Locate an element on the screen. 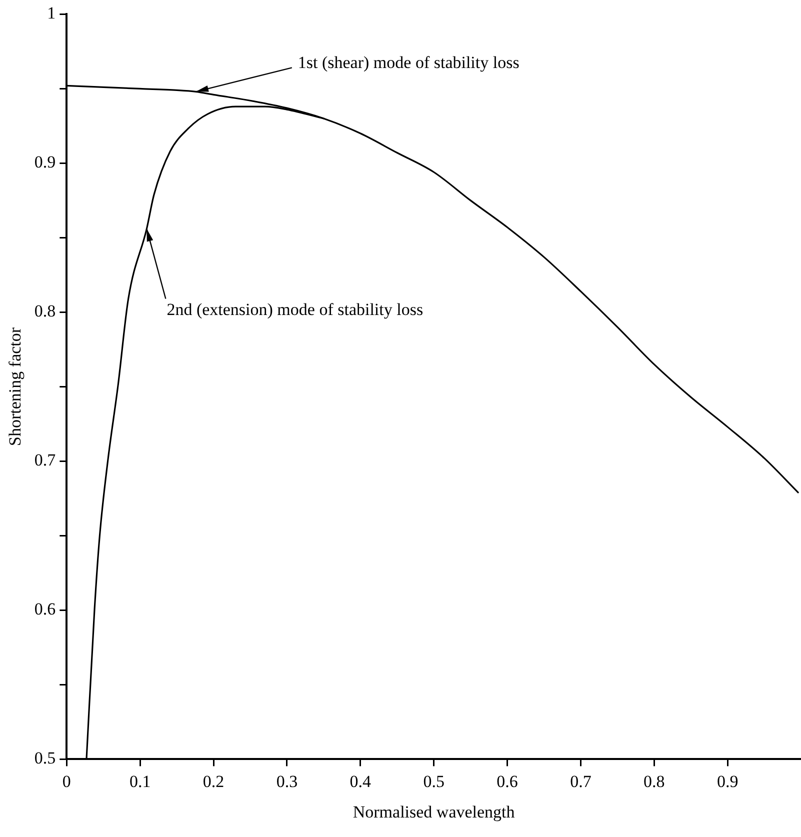 Image resolution: width=801 pixels, height=837 pixels. x-axis-title: Normalised wavelength is located at coordinates (434, 812).